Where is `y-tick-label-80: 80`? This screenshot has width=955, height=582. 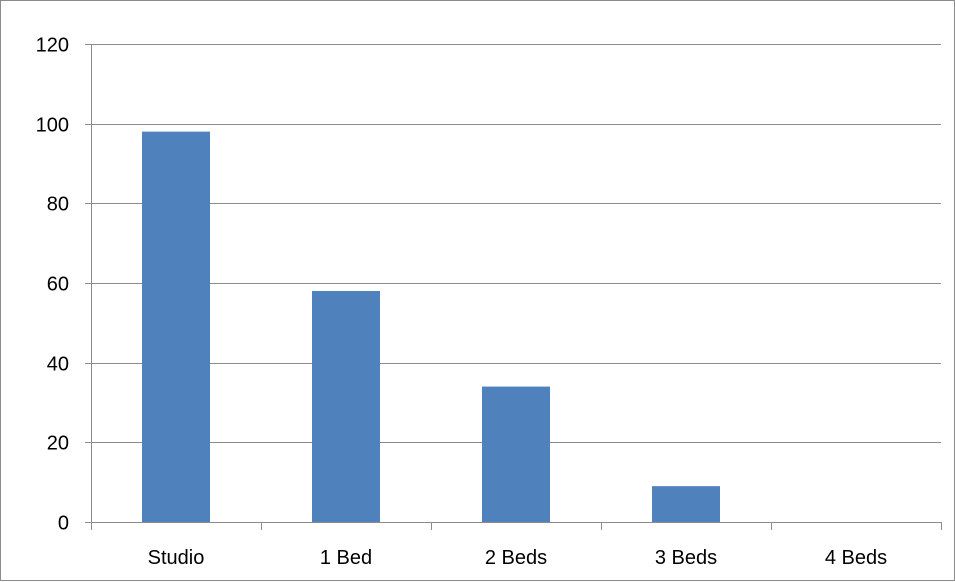 y-tick-label-80: 80 is located at coordinates (58, 205).